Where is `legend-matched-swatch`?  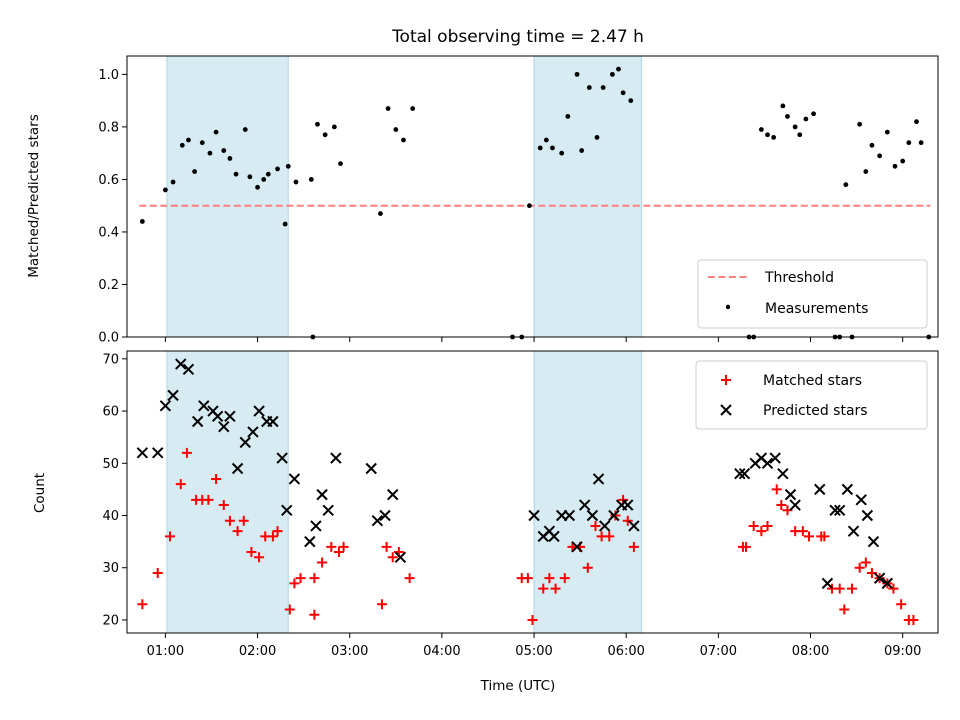
legend-matched-swatch is located at coordinates (726, 380).